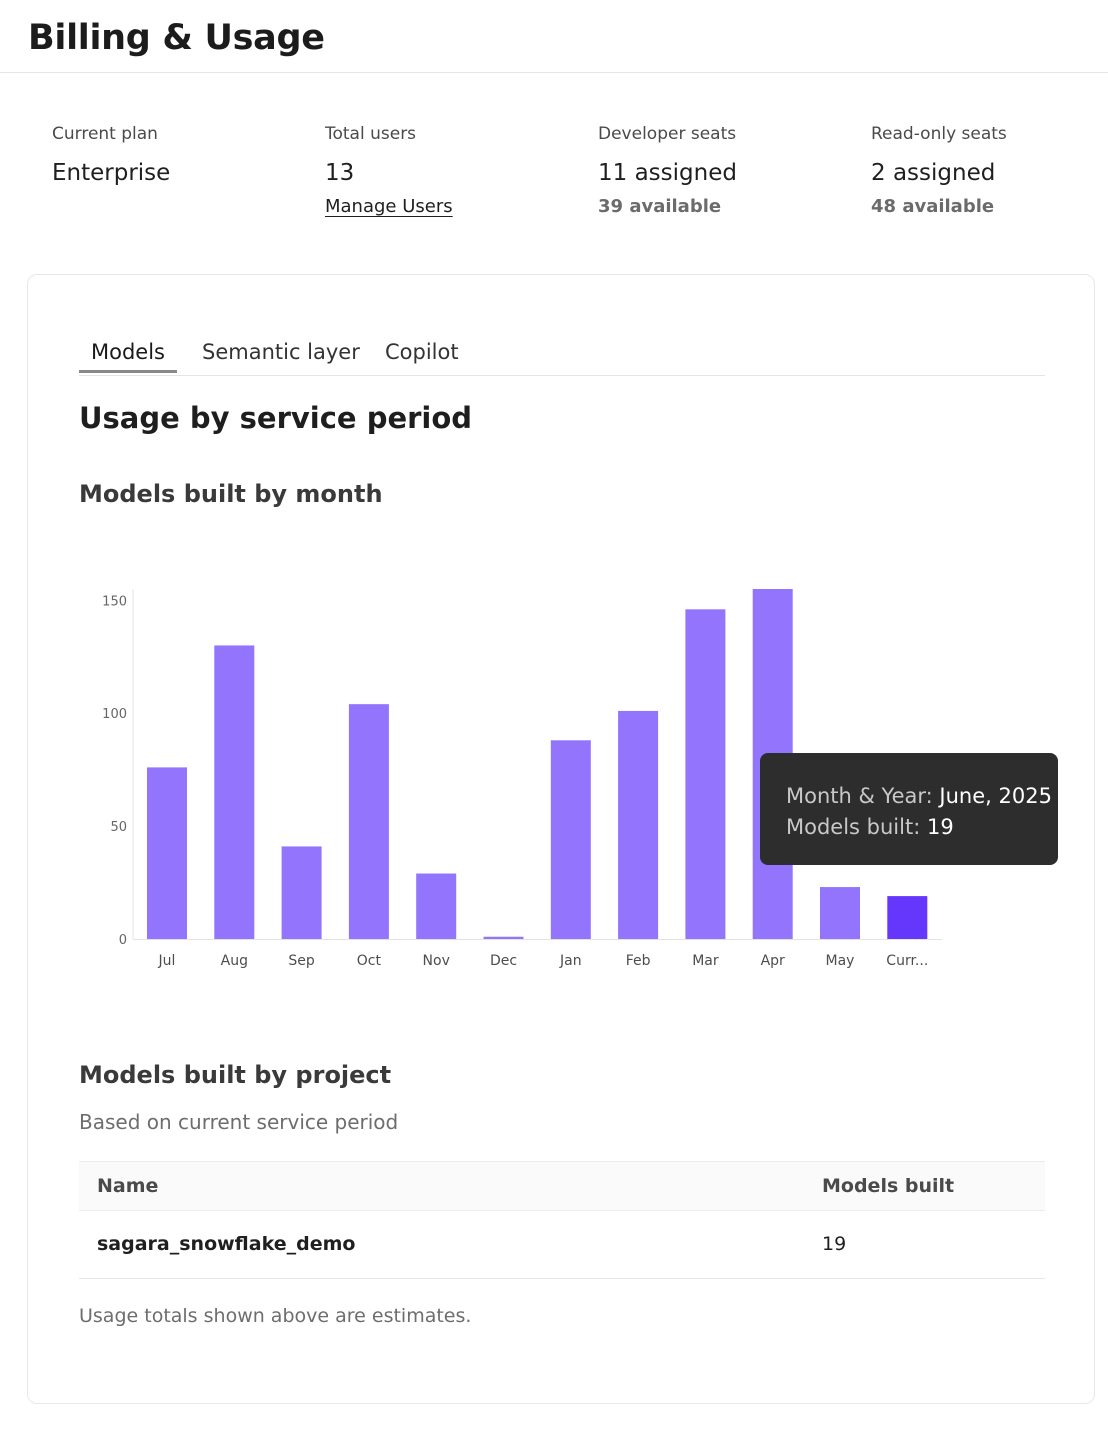 Image resolution: width=1108 pixels, height=1440 pixels. What do you see at coordinates (939, 134) in the screenshot?
I see `stat-label: Read-only seats` at bounding box center [939, 134].